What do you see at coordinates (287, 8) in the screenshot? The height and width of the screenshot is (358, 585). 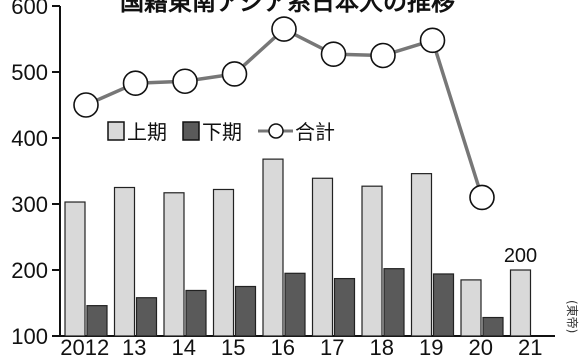 I see `chart-title: 国籍東南アジア系日本人の推移` at bounding box center [287, 8].